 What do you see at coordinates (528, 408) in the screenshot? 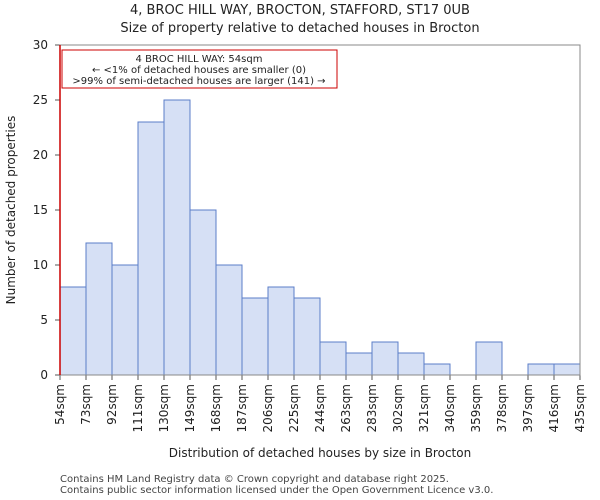
I see `x-tick-label: 397sqm` at bounding box center [528, 408].